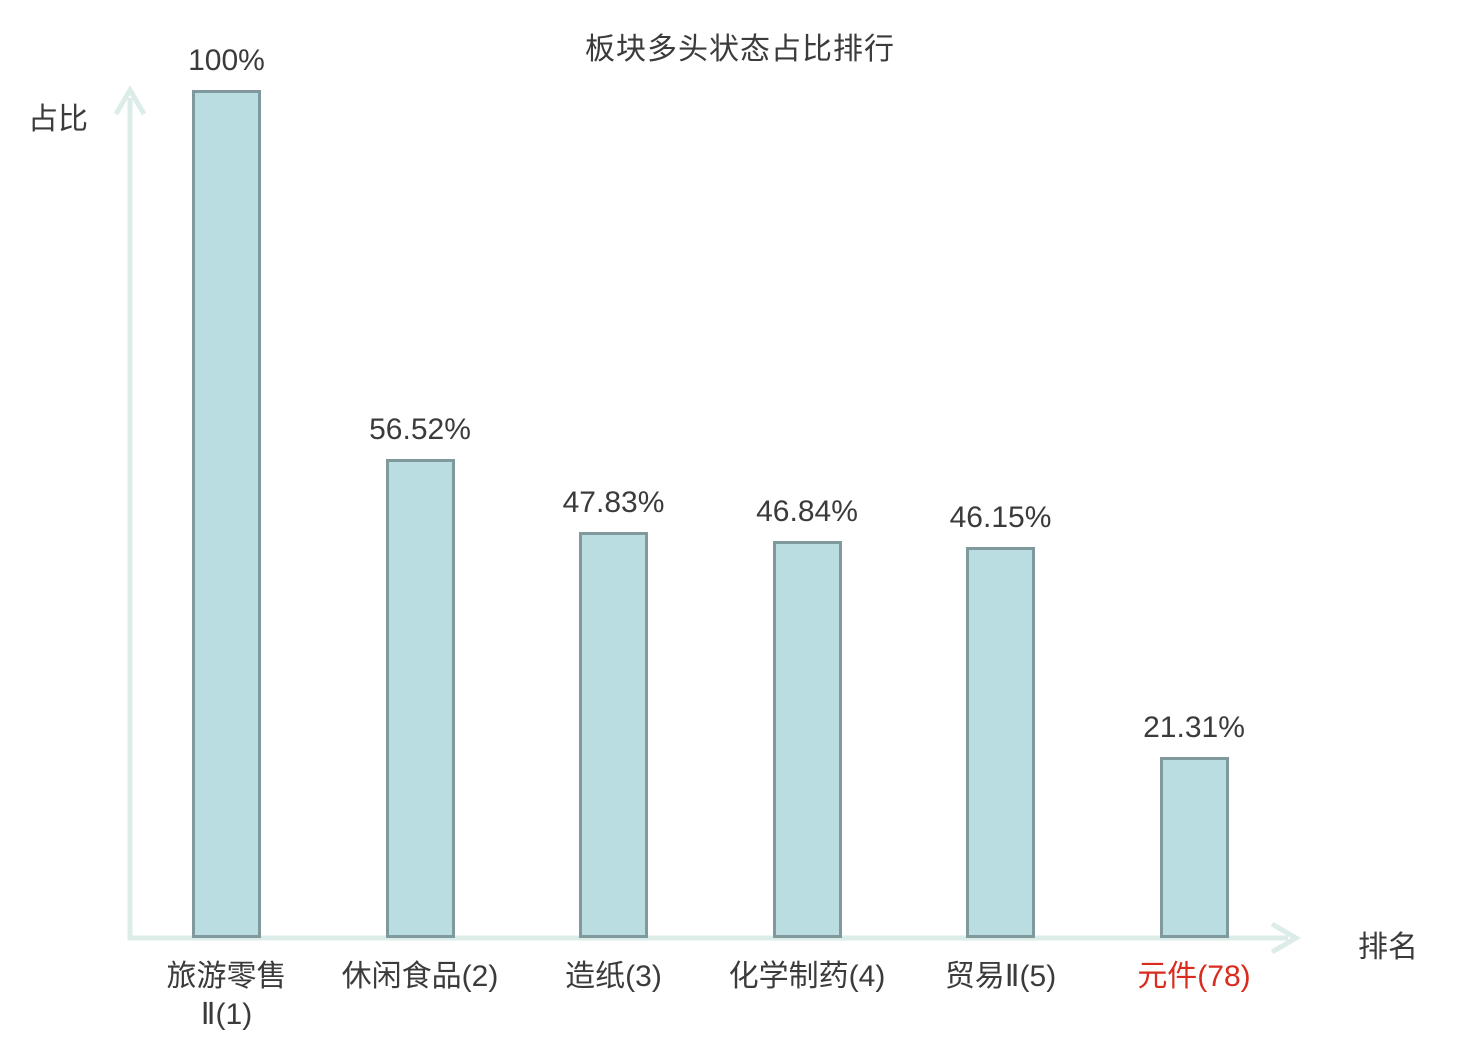 This screenshot has width=1480, height=1040. I want to click on x-tick-label: 造纸(3), so click(613, 976).